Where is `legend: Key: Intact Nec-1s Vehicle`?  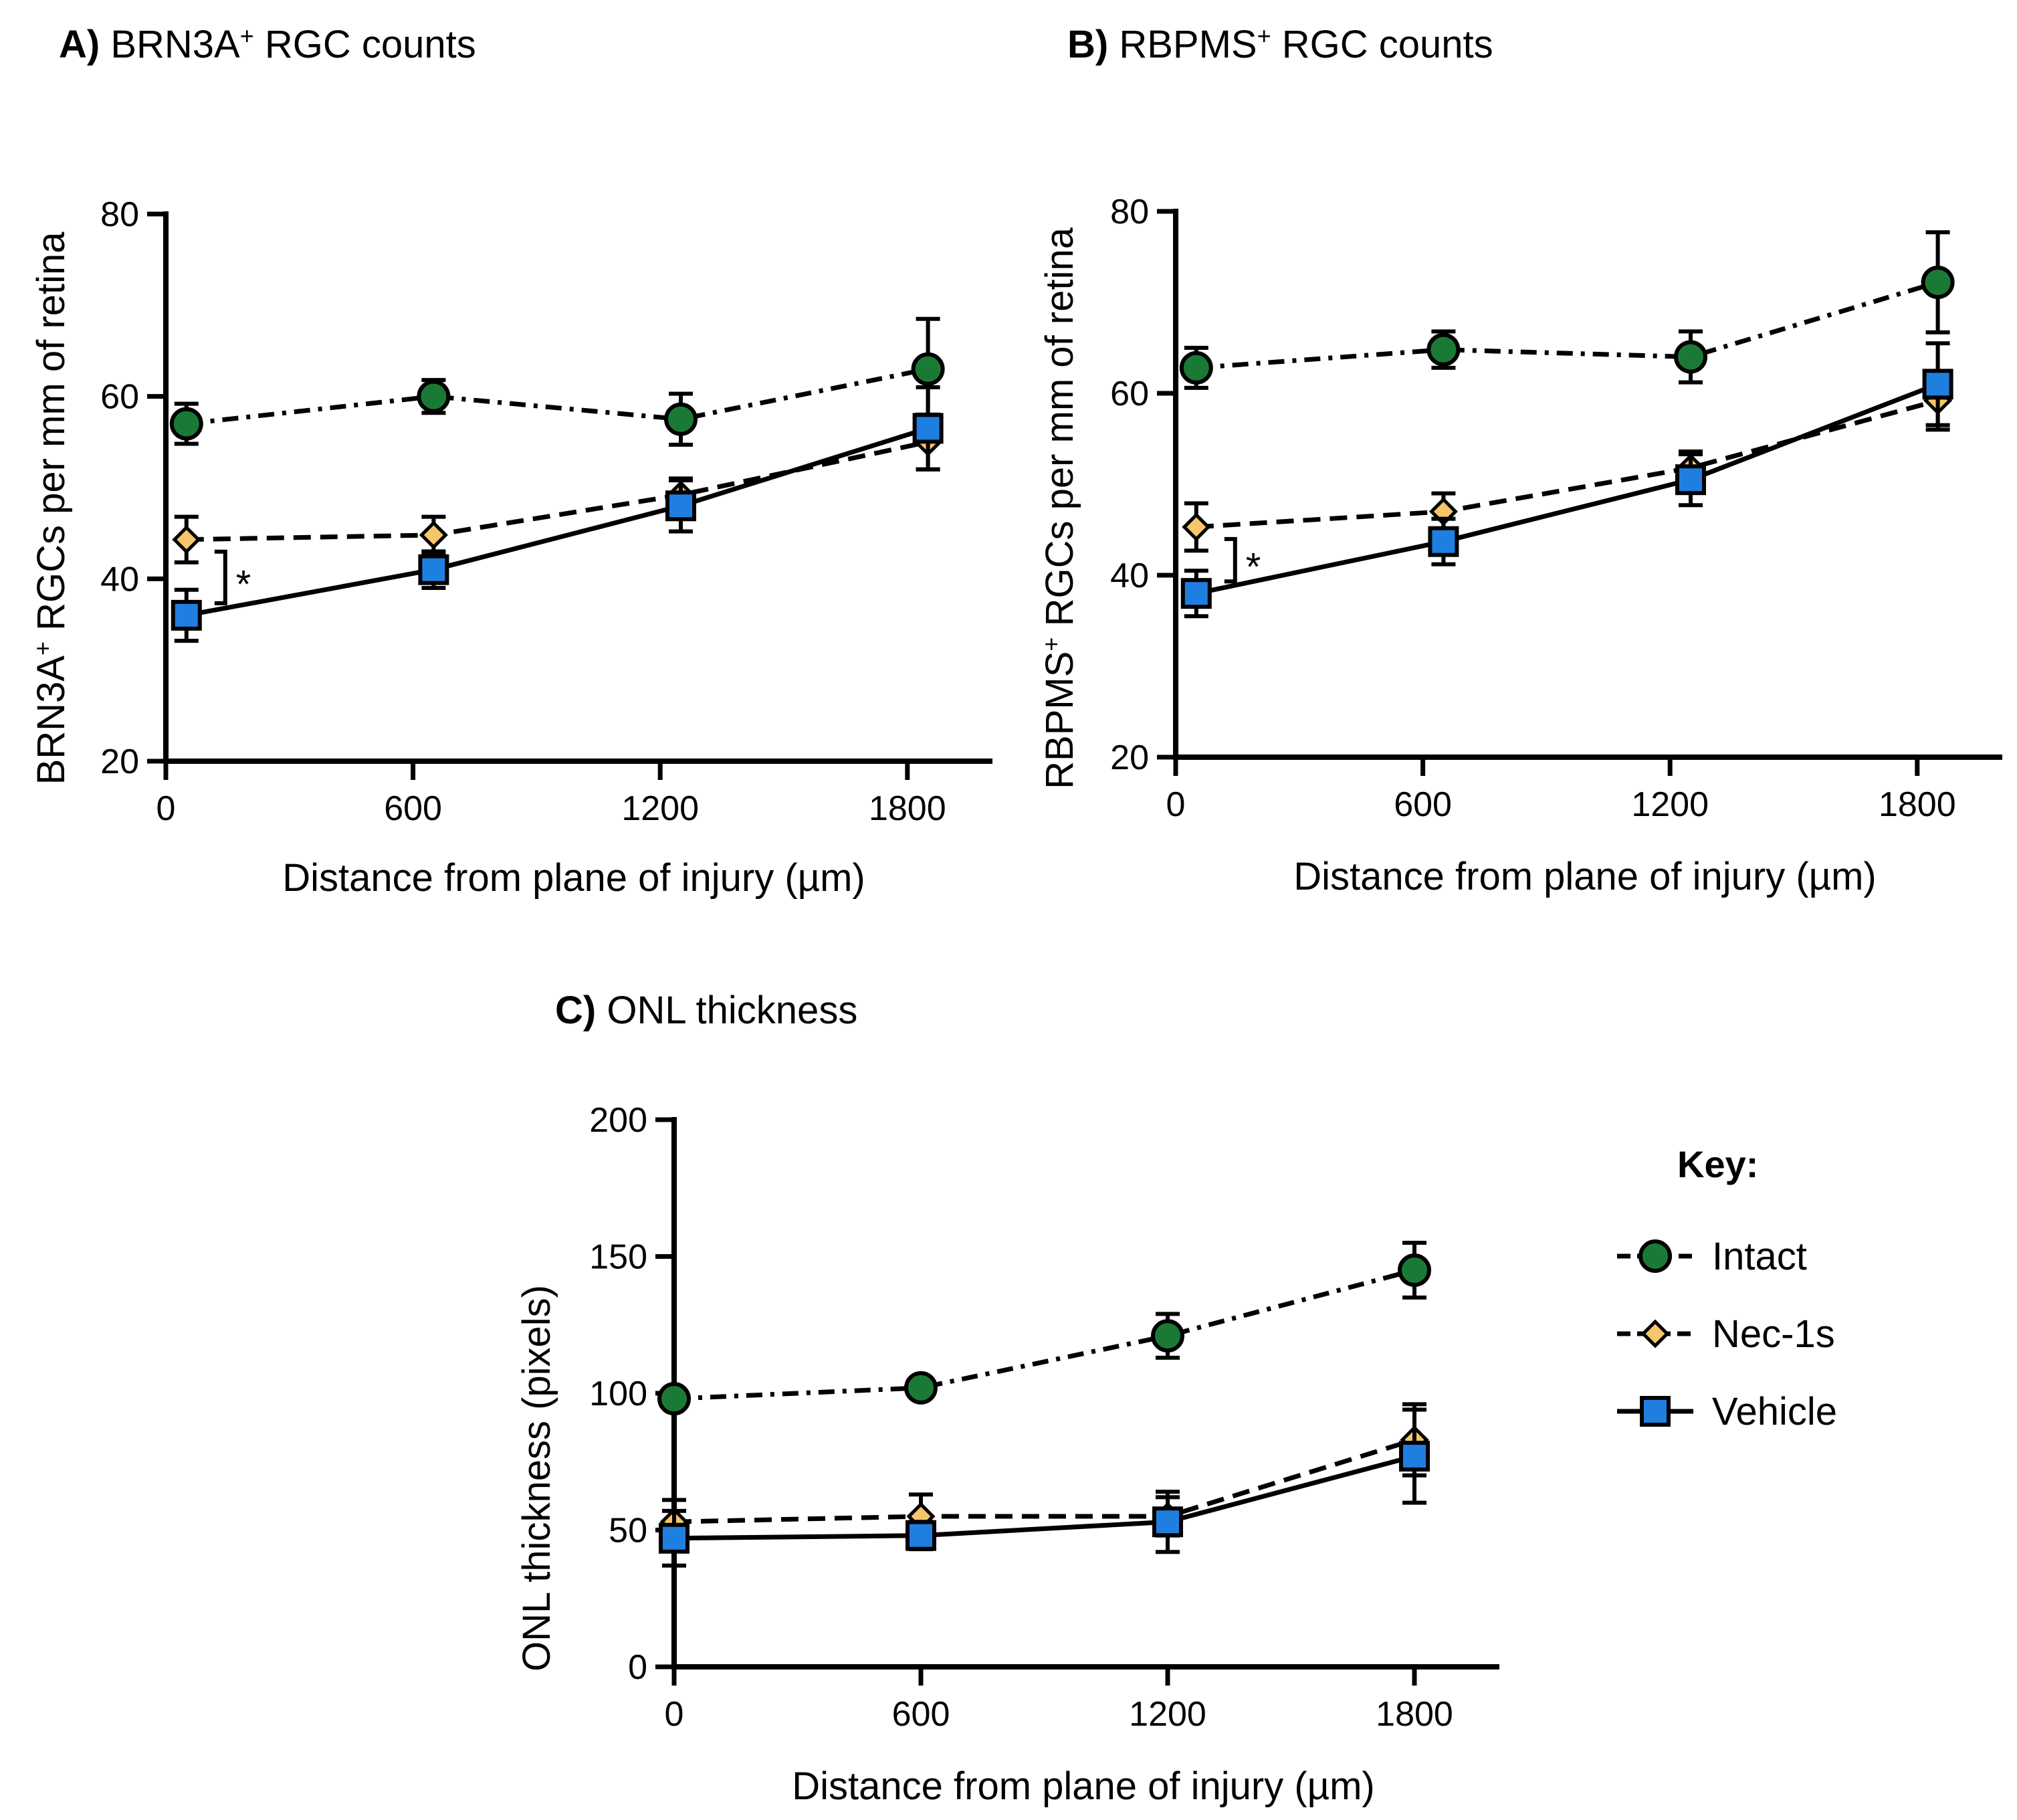
legend: Key: Intact Nec-1s Vehicle is located at coordinates (1727, 1288).